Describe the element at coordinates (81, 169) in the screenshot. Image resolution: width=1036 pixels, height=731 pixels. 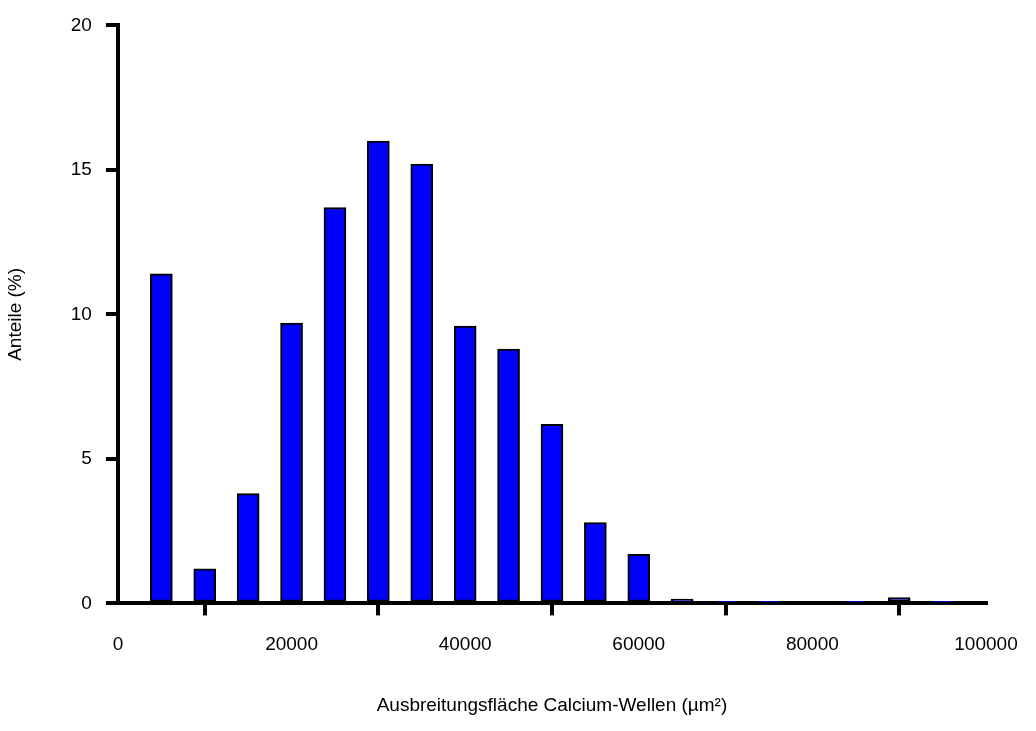
I see `y-tick-label: 15` at that location.